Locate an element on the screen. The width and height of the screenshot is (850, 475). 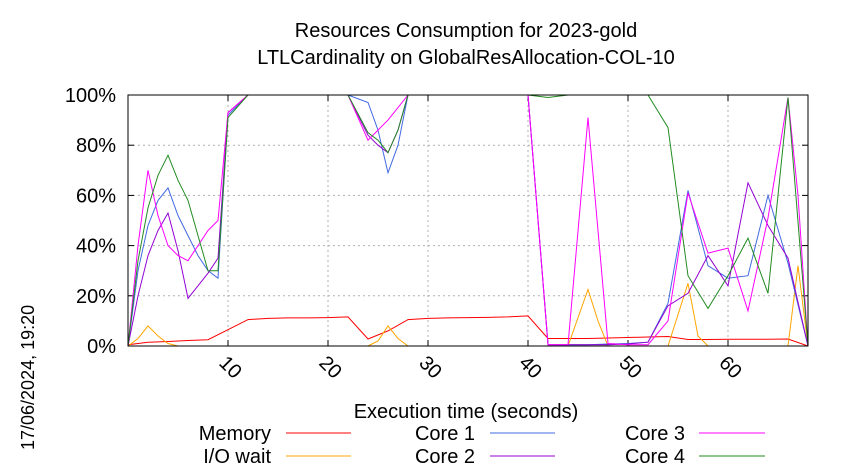
x-tick-label: 40 is located at coordinates (529, 367).